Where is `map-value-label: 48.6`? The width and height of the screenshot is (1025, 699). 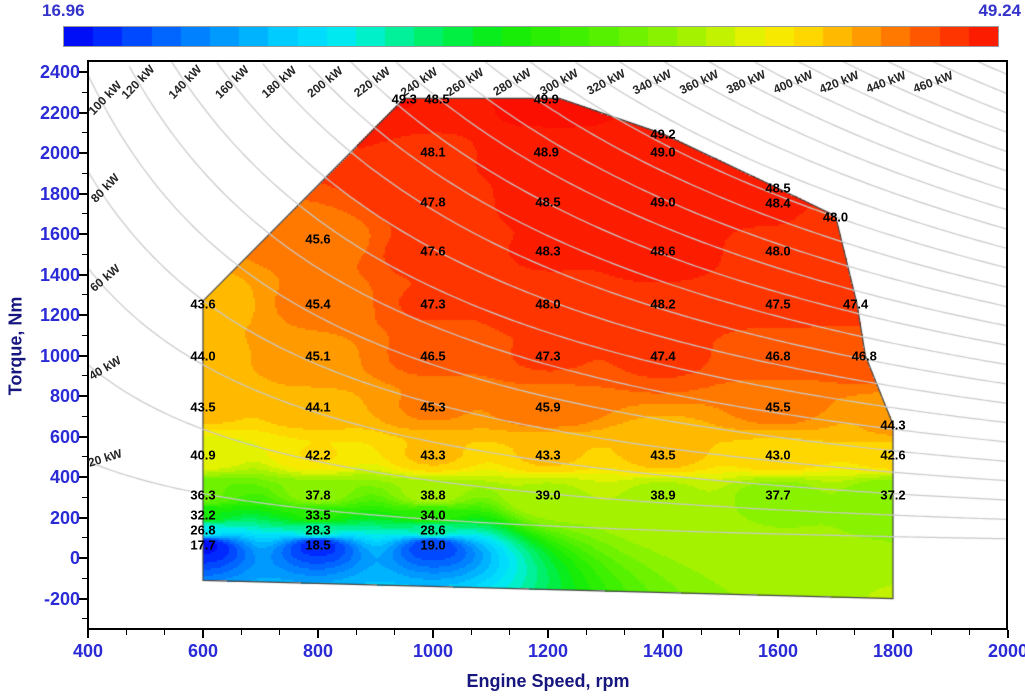 map-value-label: 48.6 is located at coordinates (663, 251).